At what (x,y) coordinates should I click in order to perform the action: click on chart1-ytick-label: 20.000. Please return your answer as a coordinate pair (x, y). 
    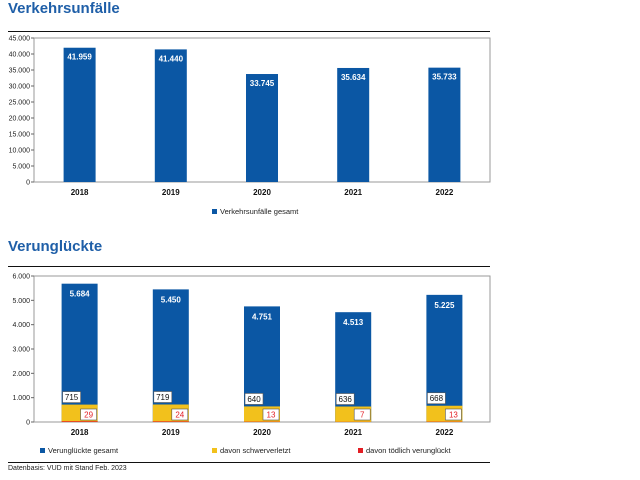
    Looking at the image, I should click on (20, 119).